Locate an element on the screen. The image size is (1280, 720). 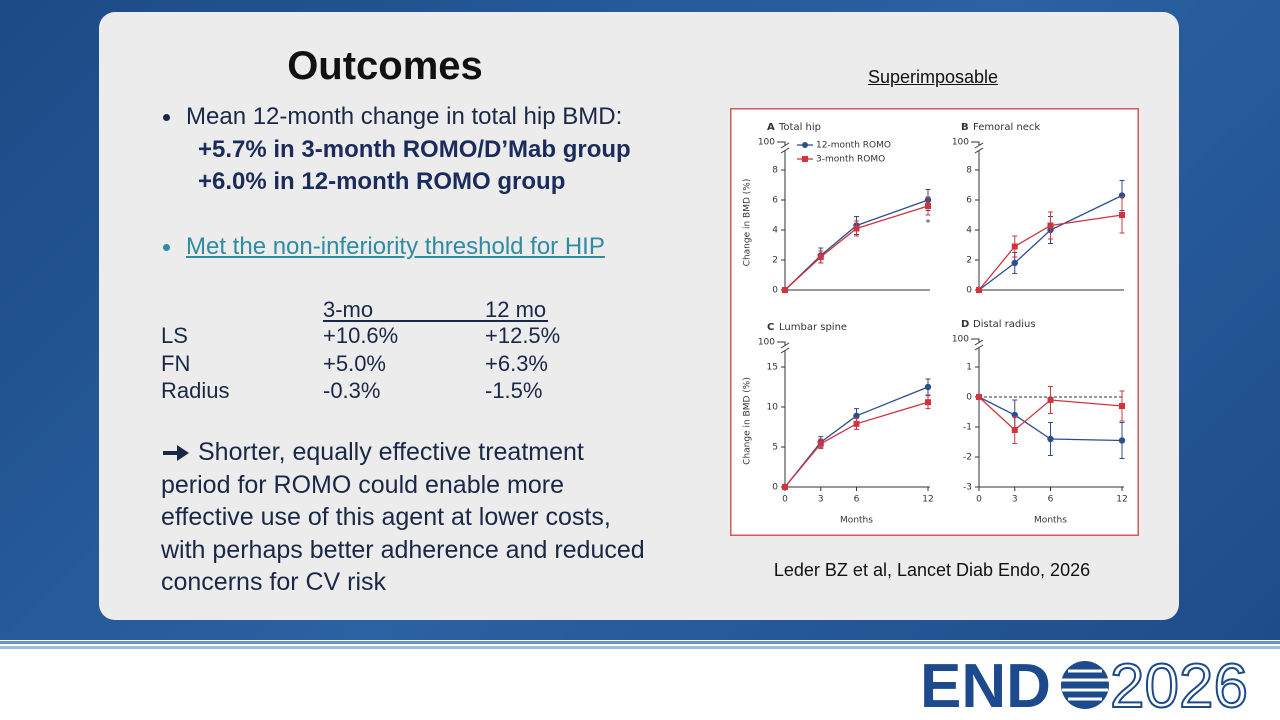
logo: END 2026 is located at coordinates (1084, 685).